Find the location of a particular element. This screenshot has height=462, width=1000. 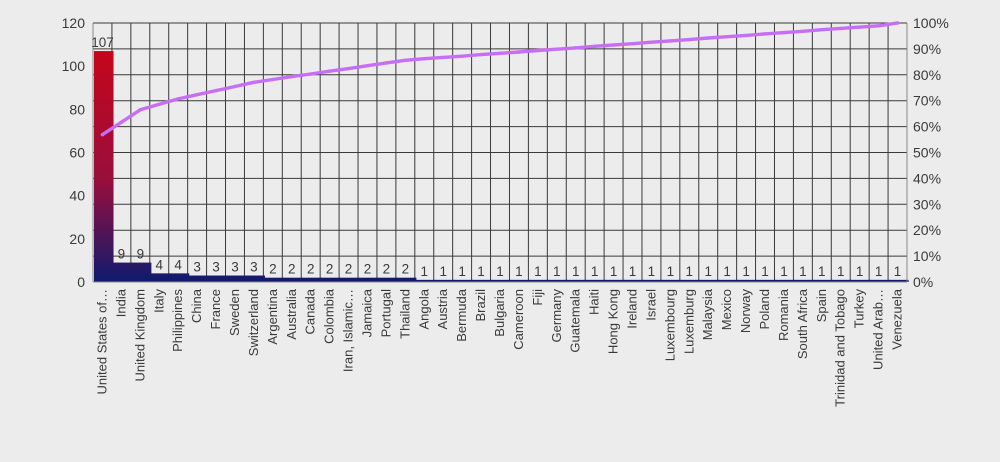

y2-tick-label: 10% is located at coordinates (927, 256).